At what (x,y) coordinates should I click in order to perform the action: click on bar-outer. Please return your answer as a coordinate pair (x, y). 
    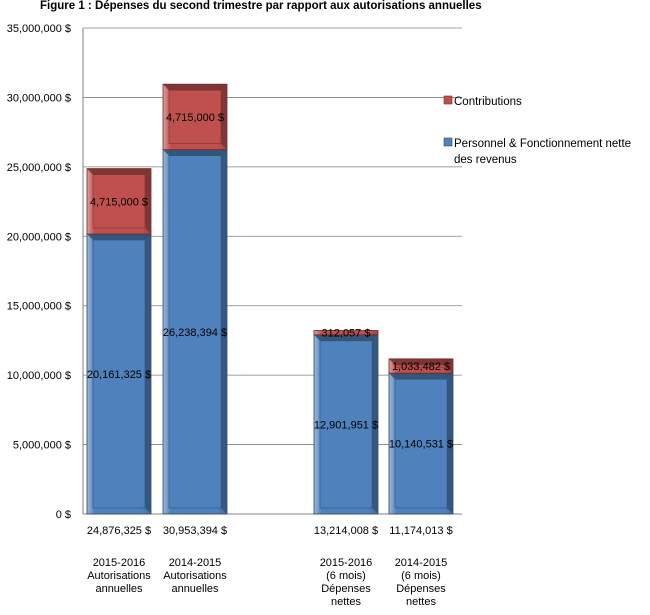
    Looking at the image, I should click on (346, 333).